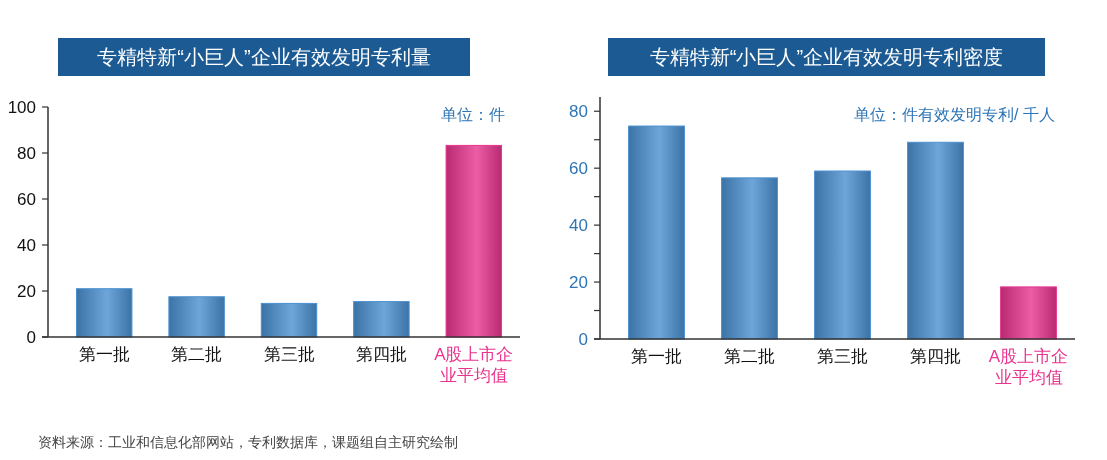 The width and height of the screenshot is (1107, 460). What do you see at coordinates (954, 114) in the screenshot?
I see `annotation: 单位：件有效发明专利/ 千人` at bounding box center [954, 114].